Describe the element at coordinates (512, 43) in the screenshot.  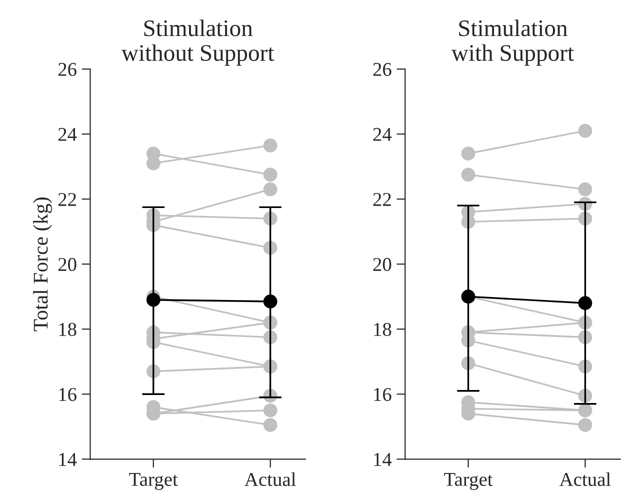
I see `chart-title: Stimulation with Support` at that location.